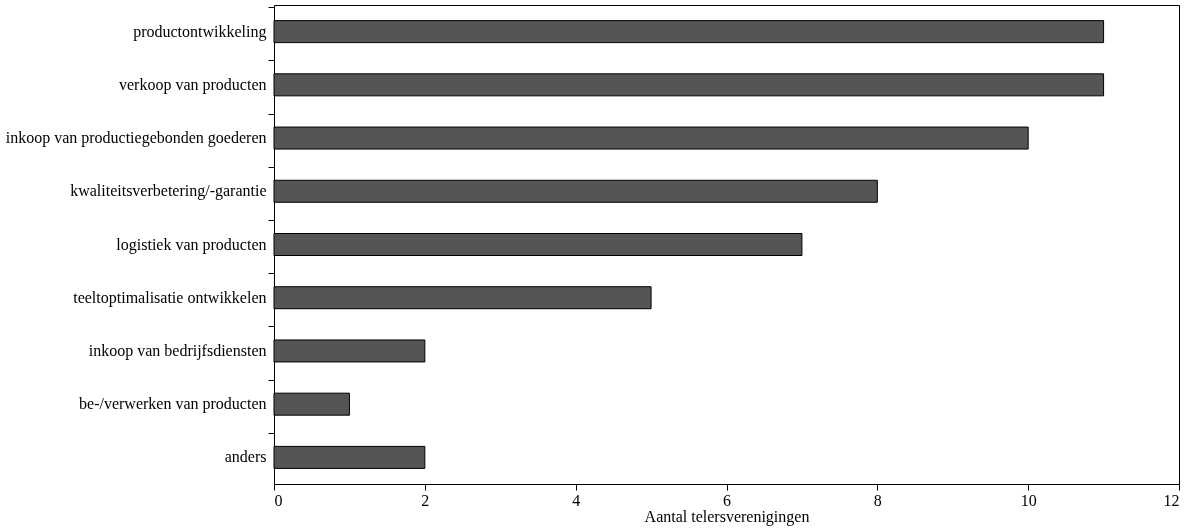 The width and height of the screenshot is (1185, 529). What do you see at coordinates (177, 350) in the screenshot?
I see `y-tick-label: inkoop van bedrijfsdiensten` at bounding box center [177, 350].